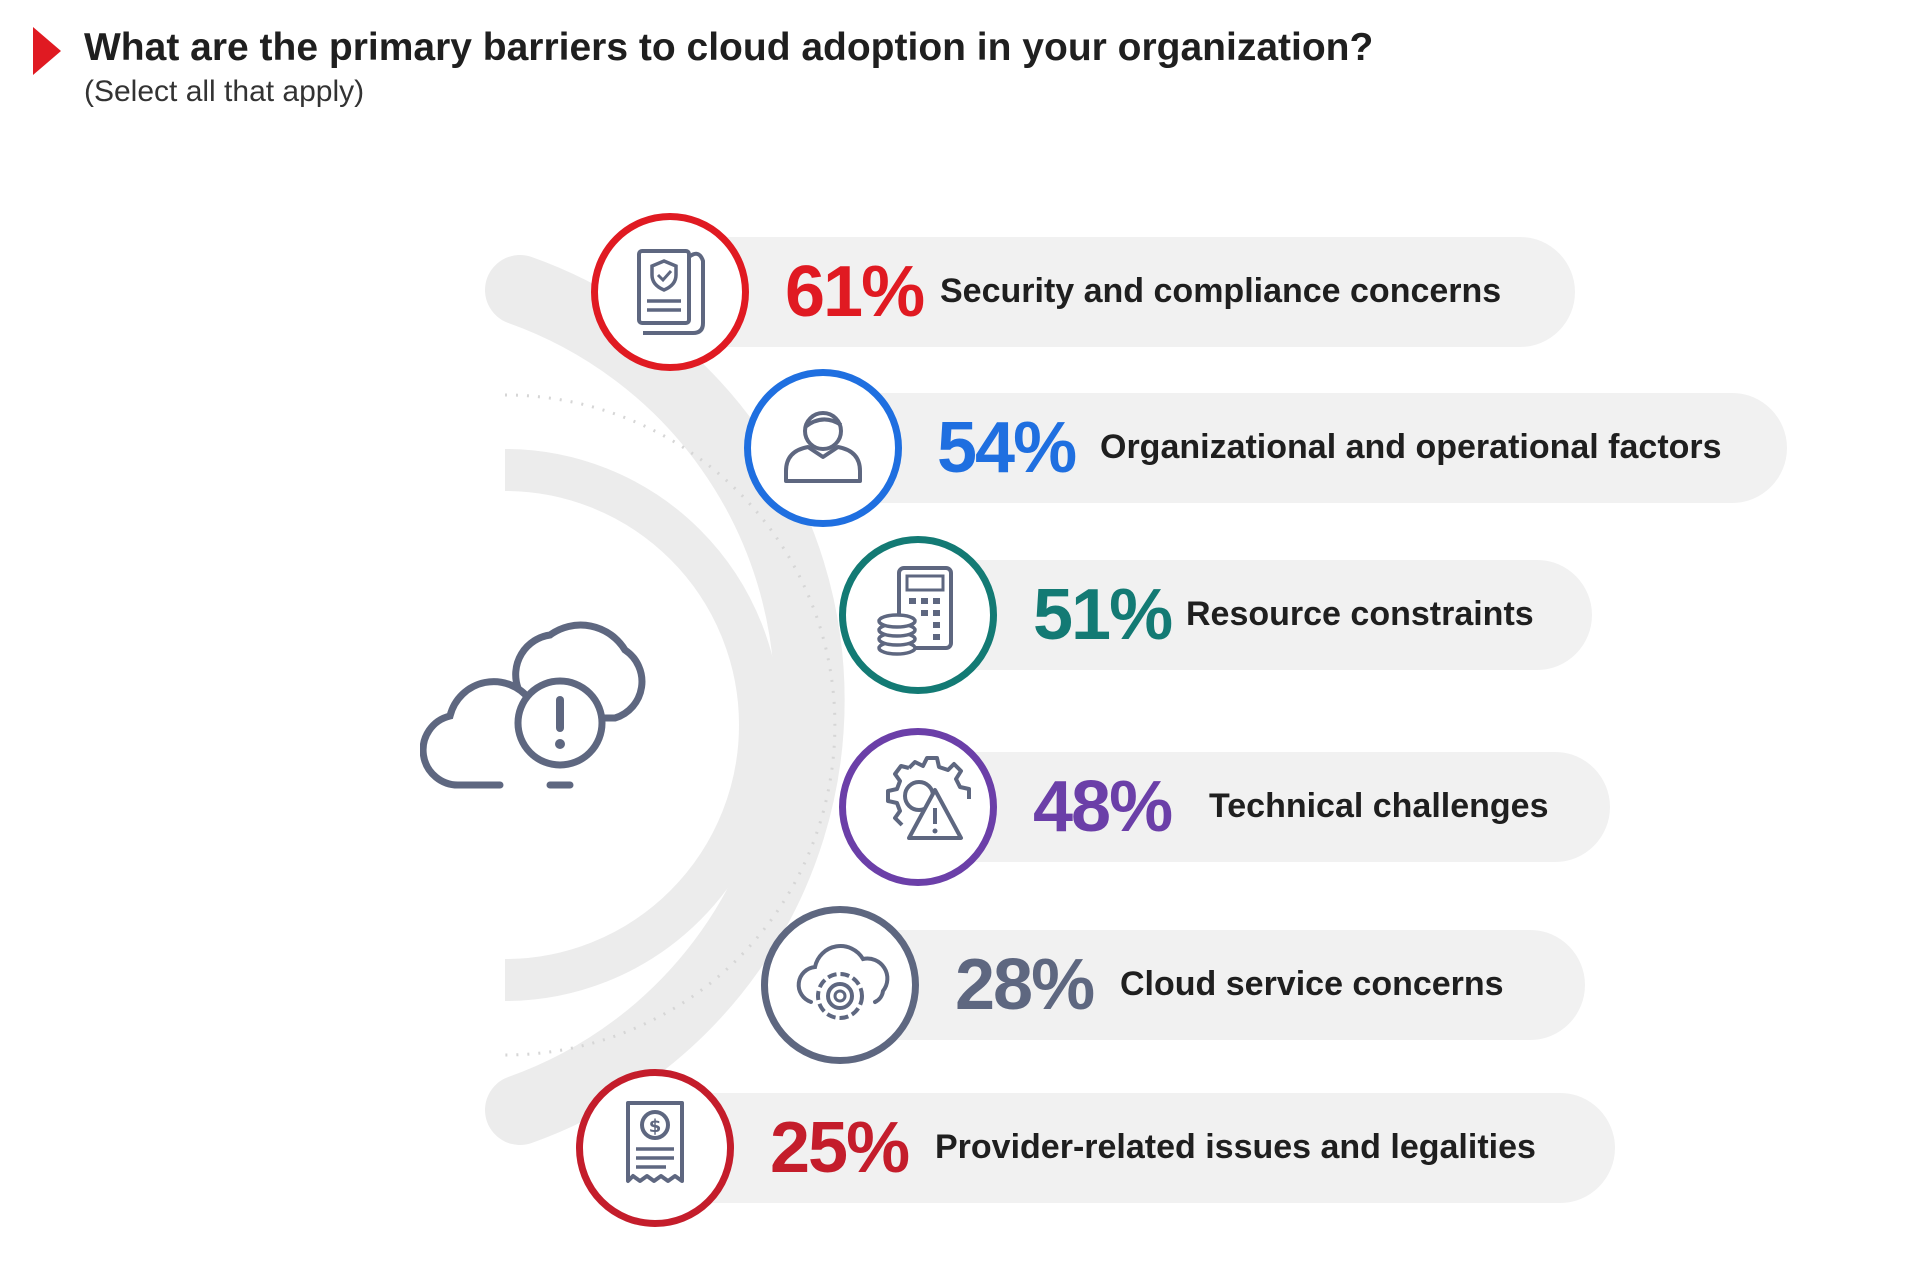 Image resolution: width=1920 pixels, height=1275 pixels. What do you see at coordinates (840, 985) in the screenshot?
I see `cloud-gear-icon` at bounding box center [840, 985].